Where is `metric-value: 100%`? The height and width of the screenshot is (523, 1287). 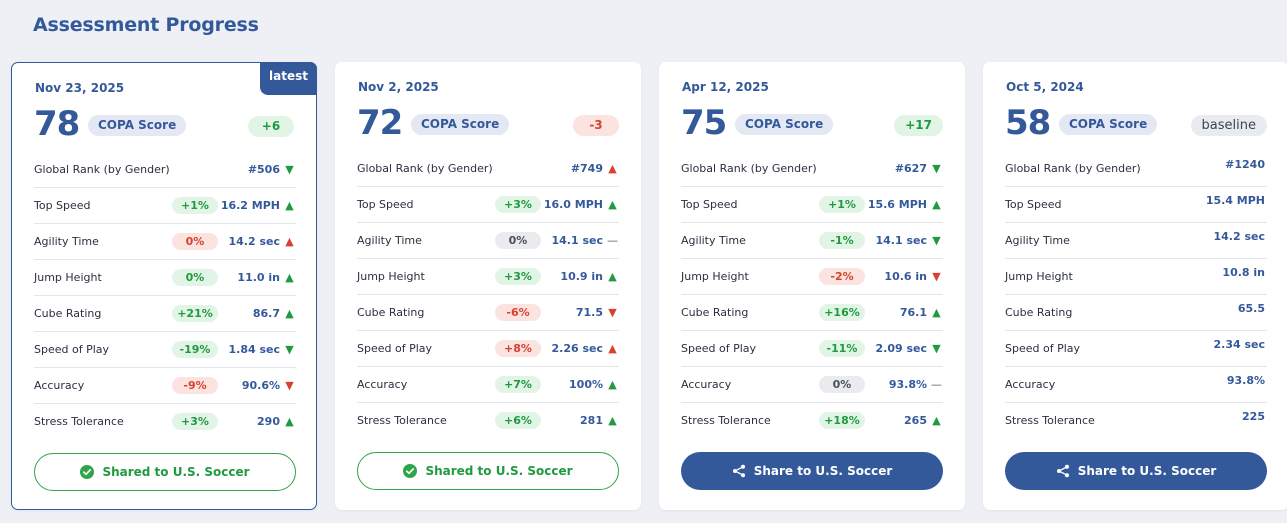
metric-value: 100% is located at coordinates (586, 384).